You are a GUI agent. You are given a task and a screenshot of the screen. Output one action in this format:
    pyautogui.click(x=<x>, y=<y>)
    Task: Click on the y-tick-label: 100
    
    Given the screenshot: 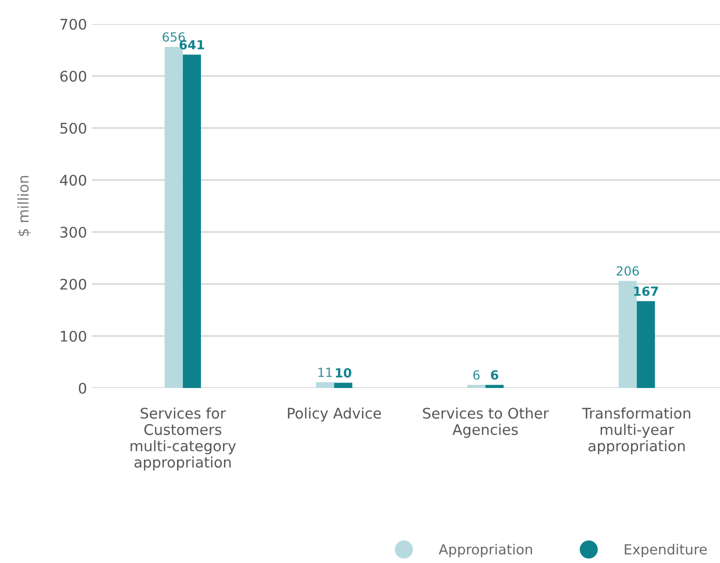 What is the action you would take?
    pyautogui.click(x=73, y=336)
    